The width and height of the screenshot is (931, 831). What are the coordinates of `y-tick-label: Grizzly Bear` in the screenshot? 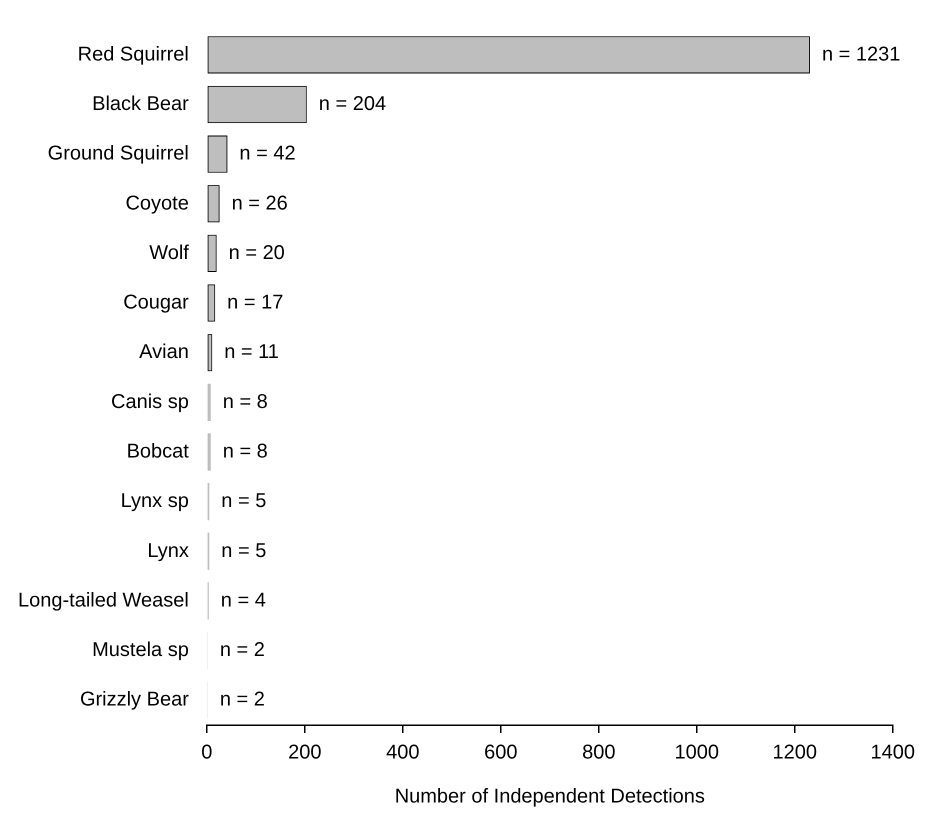 It's located at (135, 699).